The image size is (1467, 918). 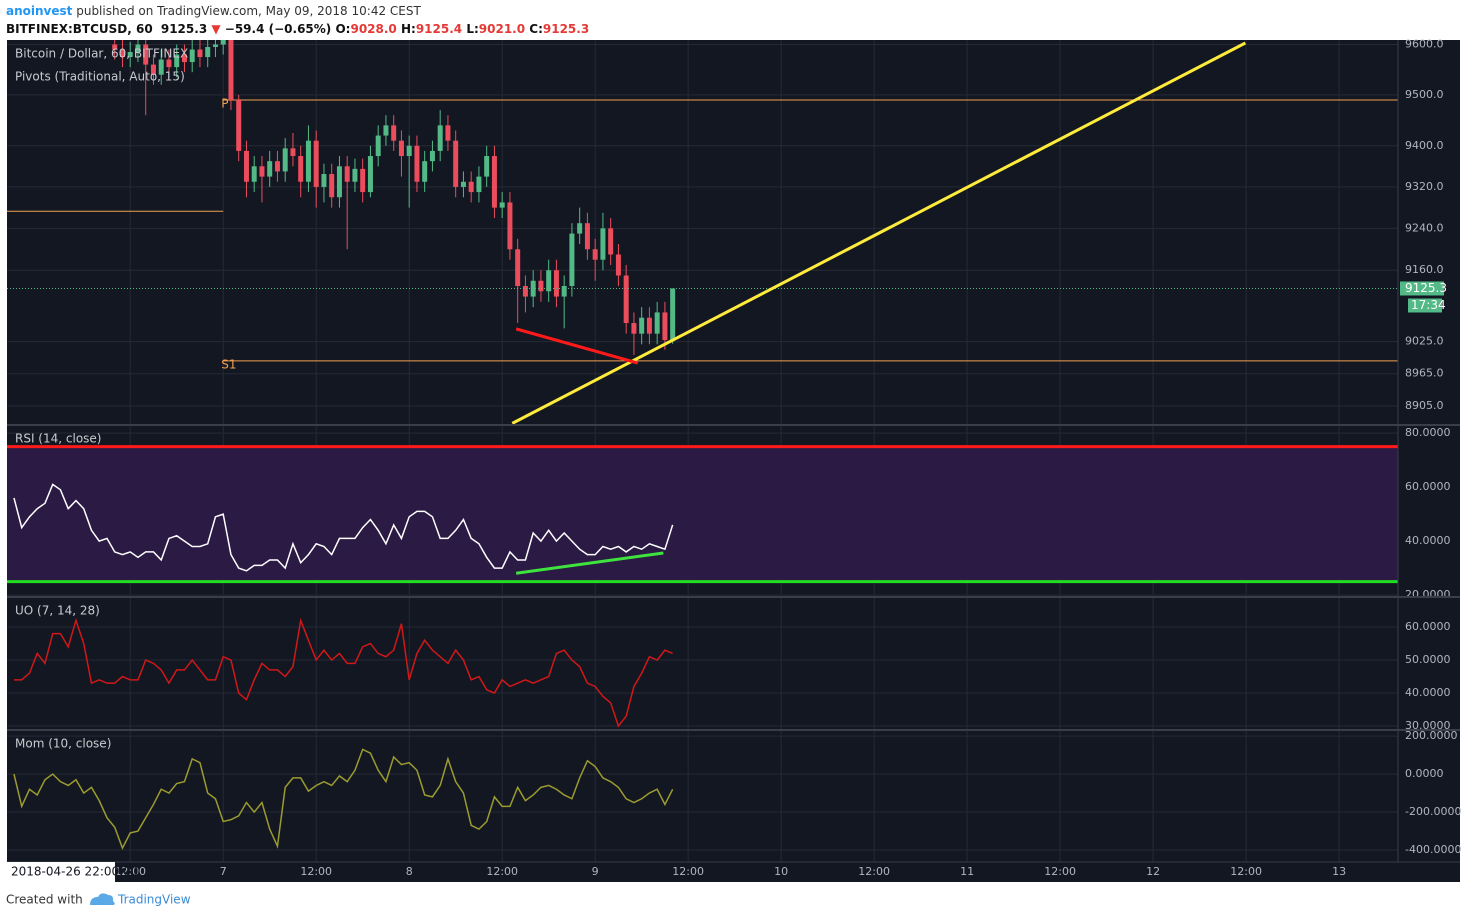 I want to click on pane-title: Bitcoin / Dollar, 60, BITFINEX, so click(x=101, y=54).